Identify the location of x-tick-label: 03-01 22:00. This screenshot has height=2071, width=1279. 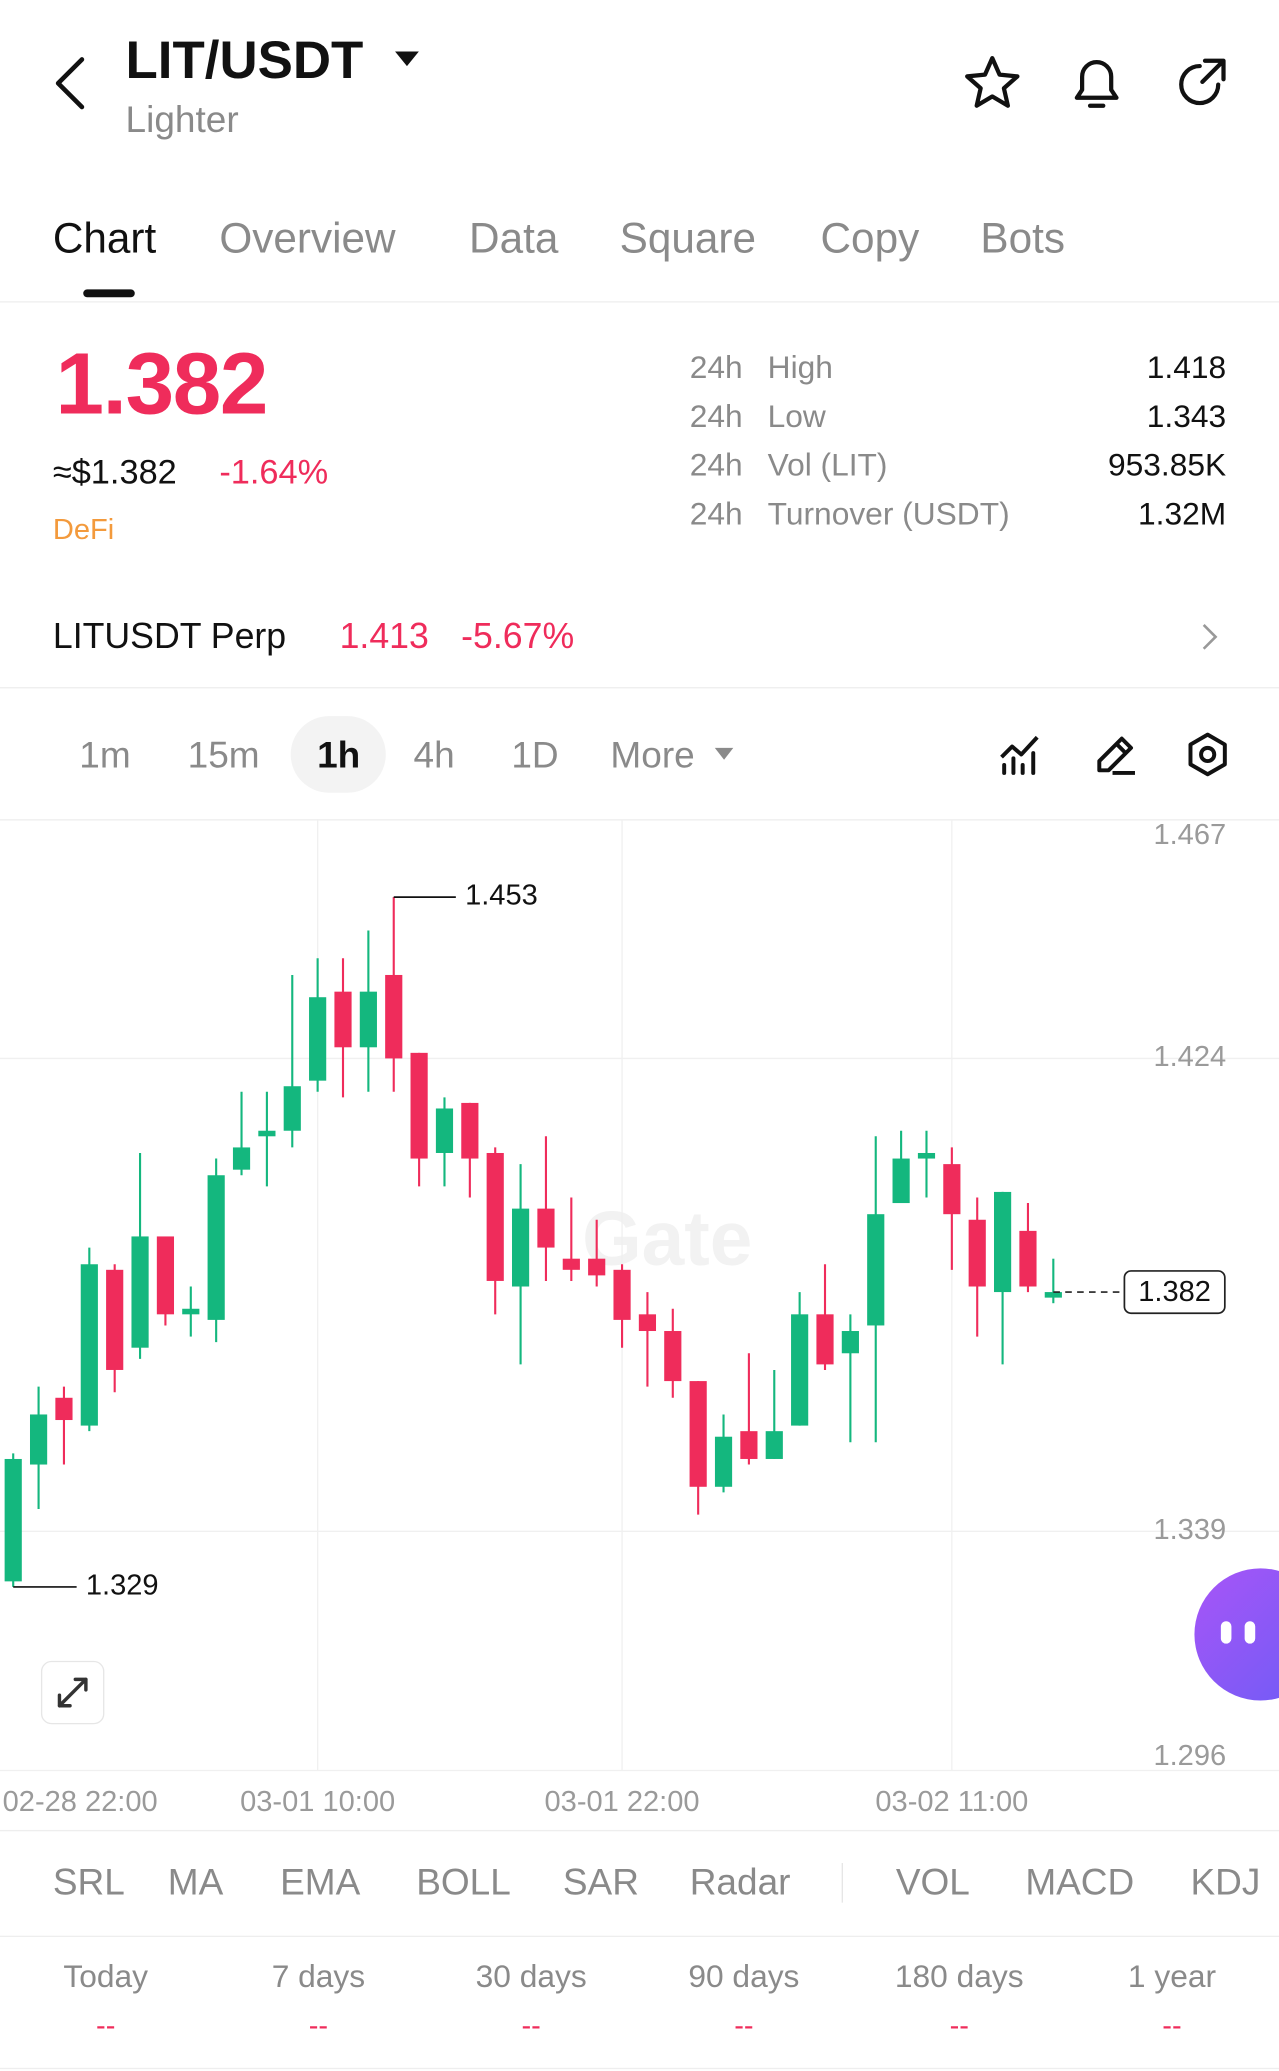
(622, 1802).